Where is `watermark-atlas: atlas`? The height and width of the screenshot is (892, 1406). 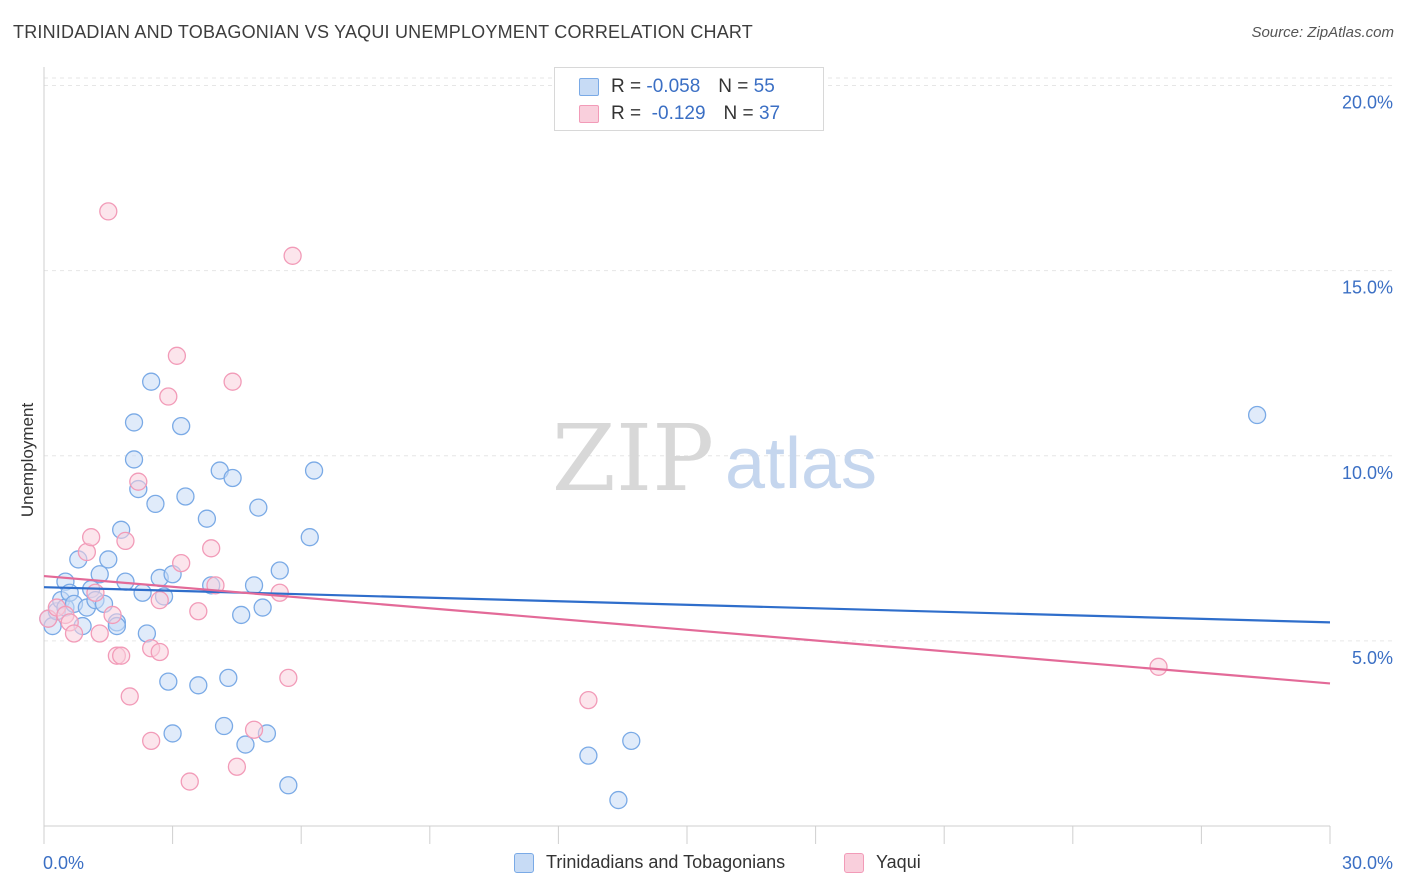
watermark-atlas: atlas is located at coordinates (801, 464).